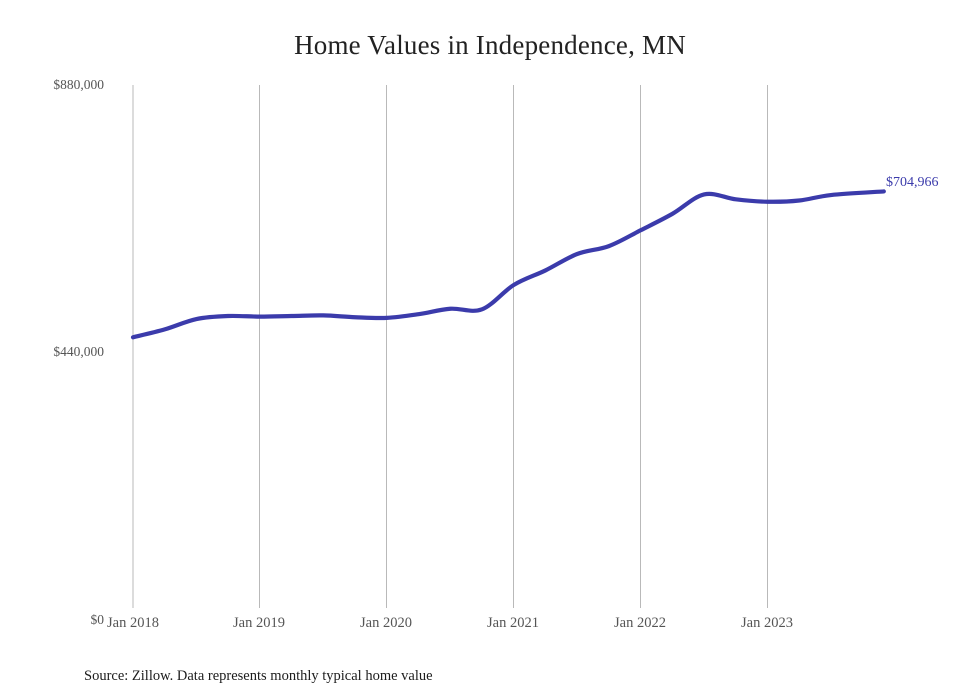 The height and width of the screenshot is (699, 980). Describe the element at coordinates (78, 351) in the screenshot. I see `y-tick-440000: $440,000` at that location.